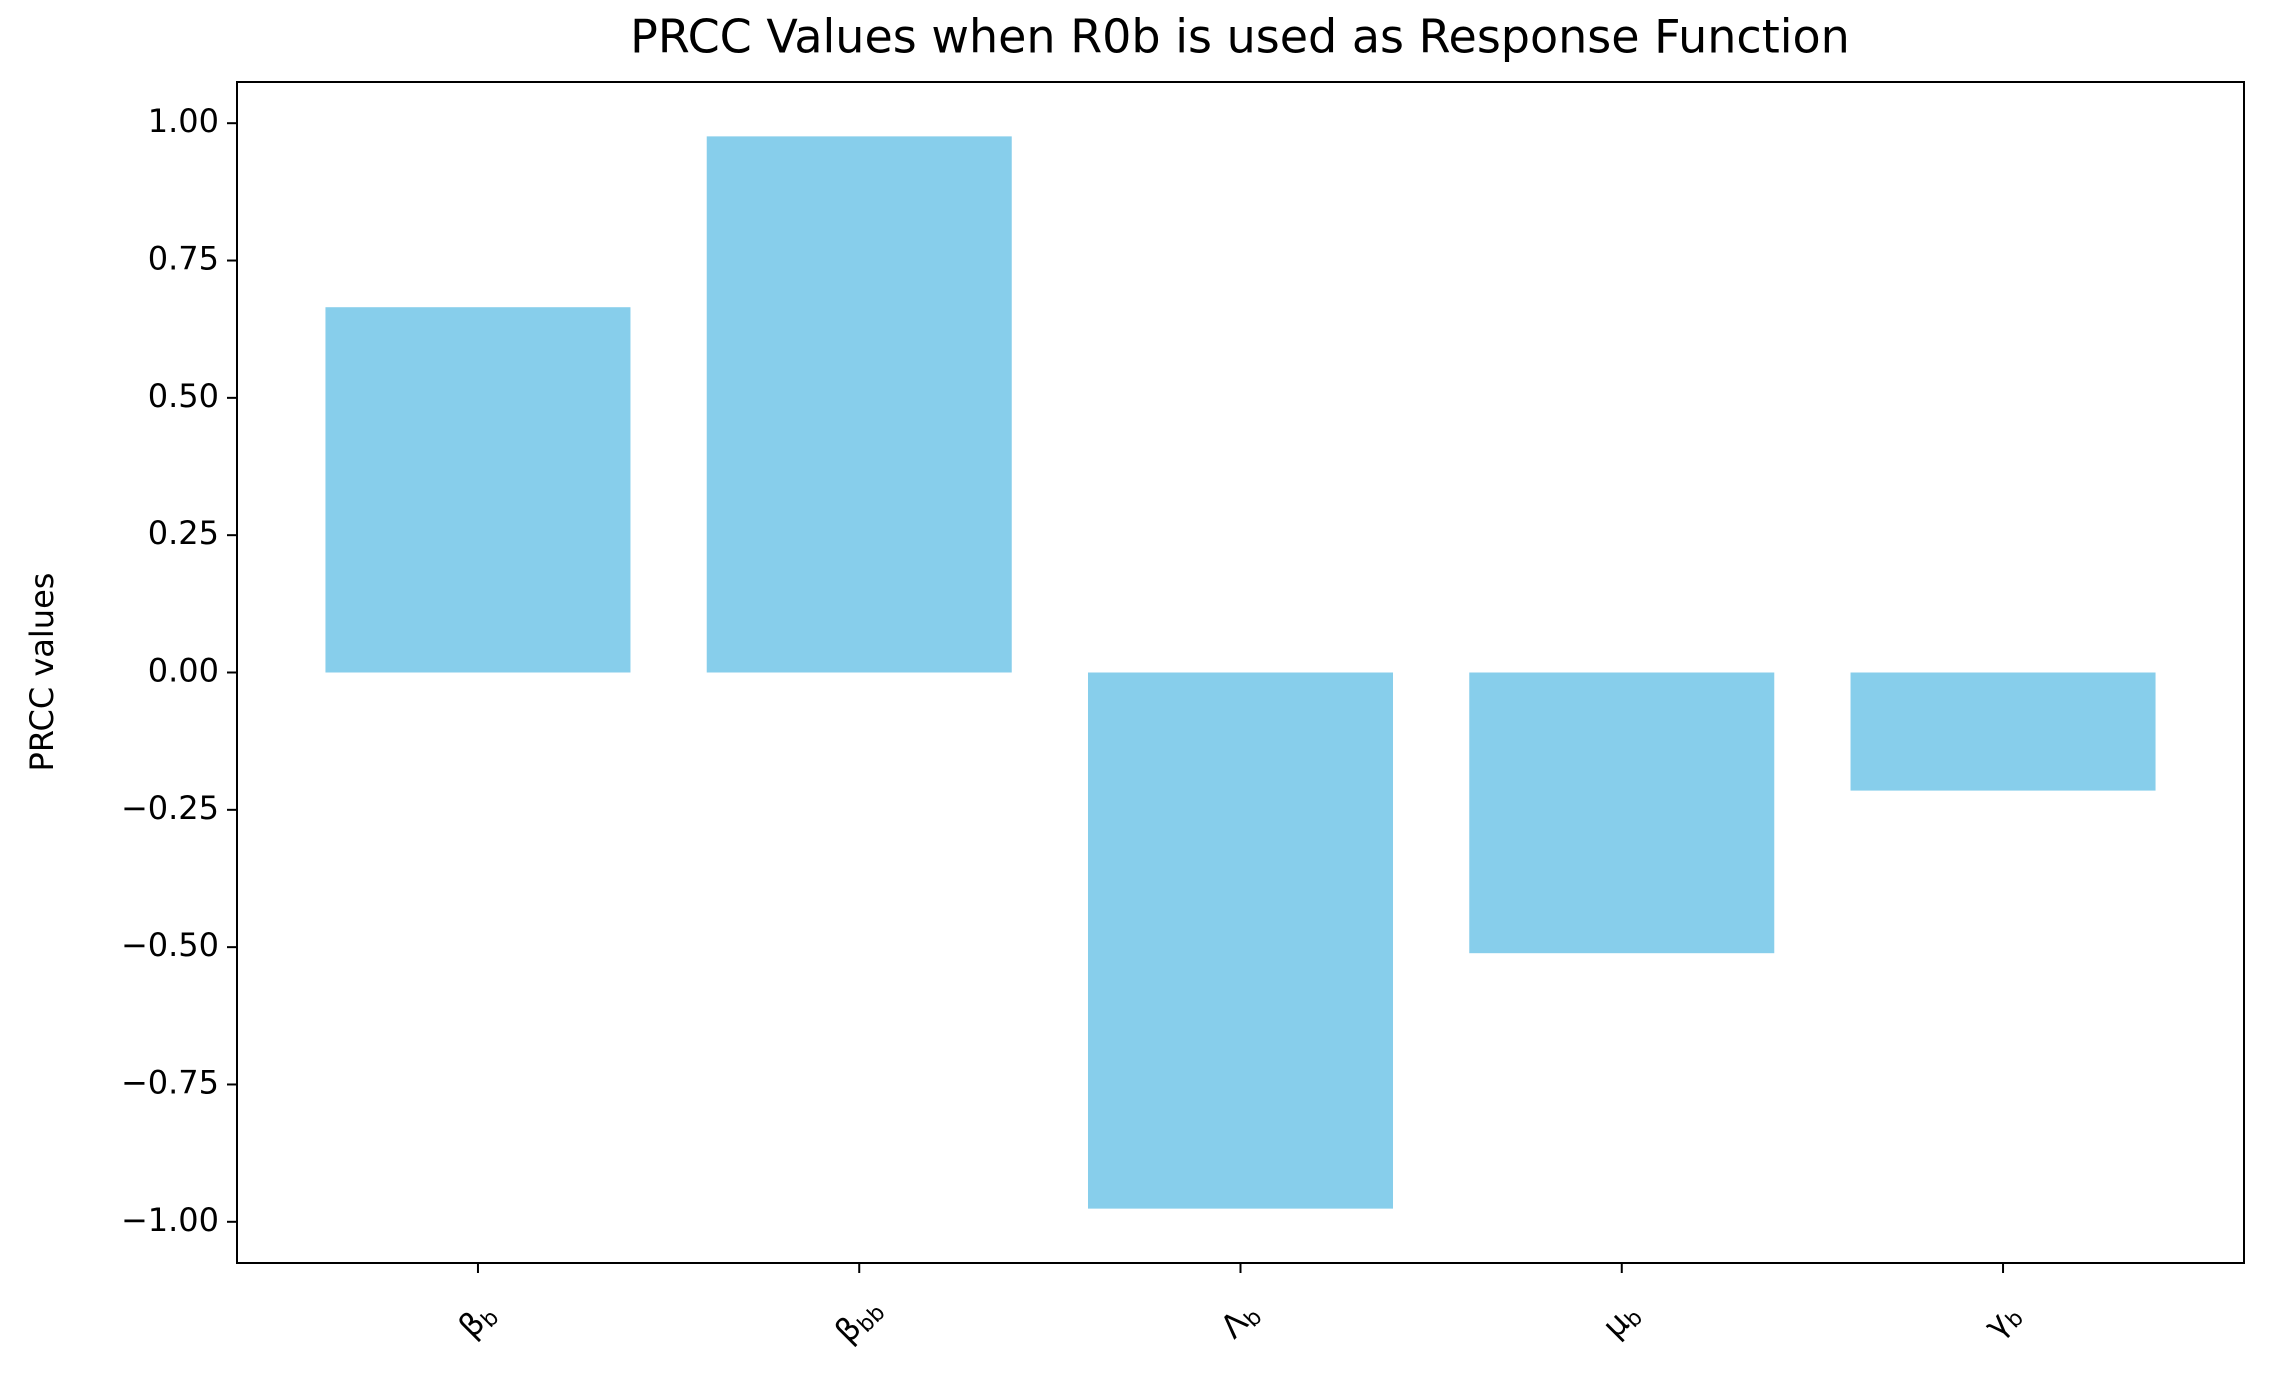 This screenshot has height=1377, width=2291. What do you see at coordinates (183, 671) in the screenshot?
I see `y-tick-label: 0.00` at bounding box center [183, 671].